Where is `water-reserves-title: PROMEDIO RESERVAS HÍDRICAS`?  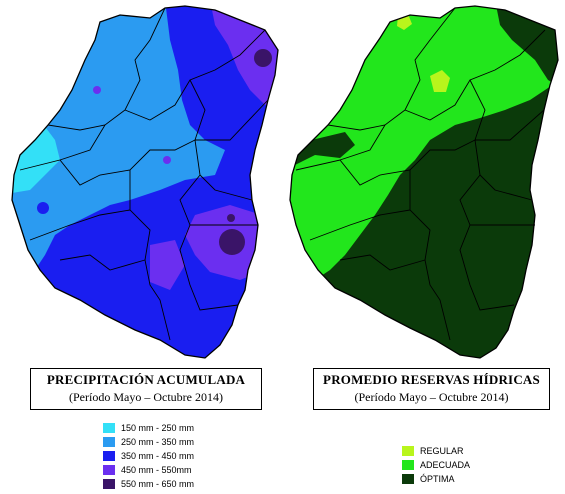 water-reserves-title: PROMEDIO RESERVAS HÍDRICAS is located at coordinates (431, 379).